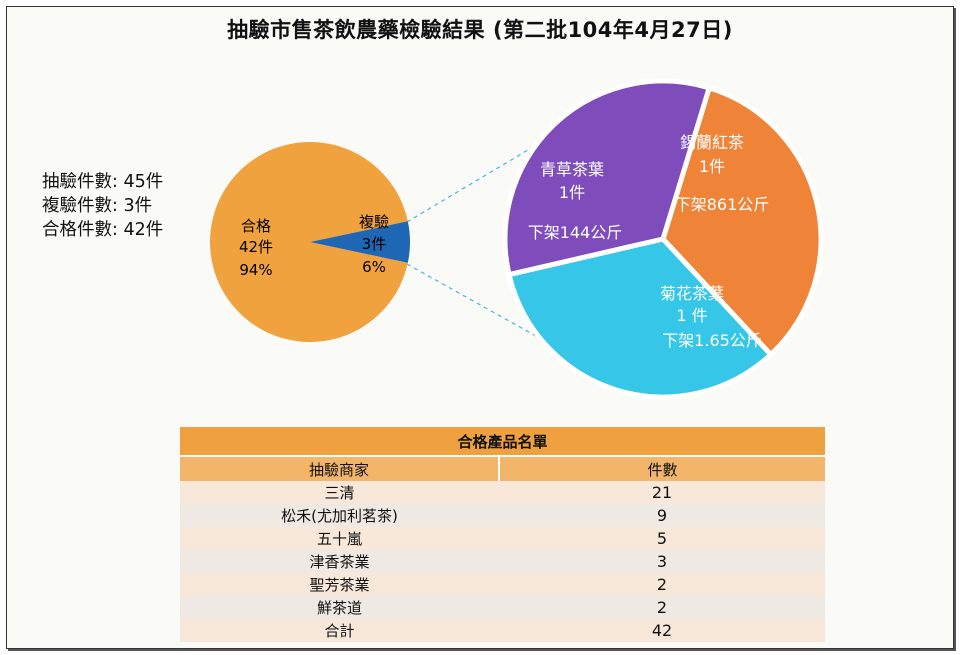 The height and width of the screenshot is (655, 960). What do you see at coordinates (360, 242) in the screenshot?
I see `slice-retest` at bounding box center [360, 242].